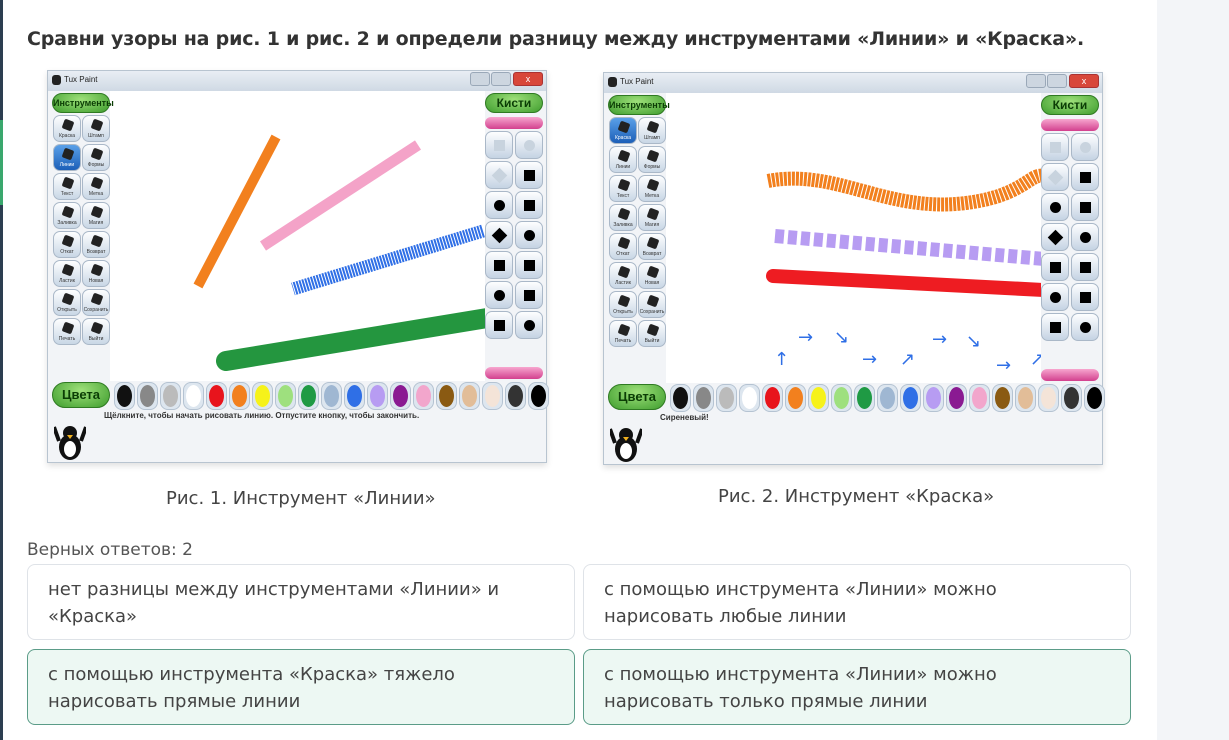 The height and width of the screenshot is (740, 1229). Describe the element at coordinates (514, 373) in the screenshot. I see `scroll-down-button` at that location.